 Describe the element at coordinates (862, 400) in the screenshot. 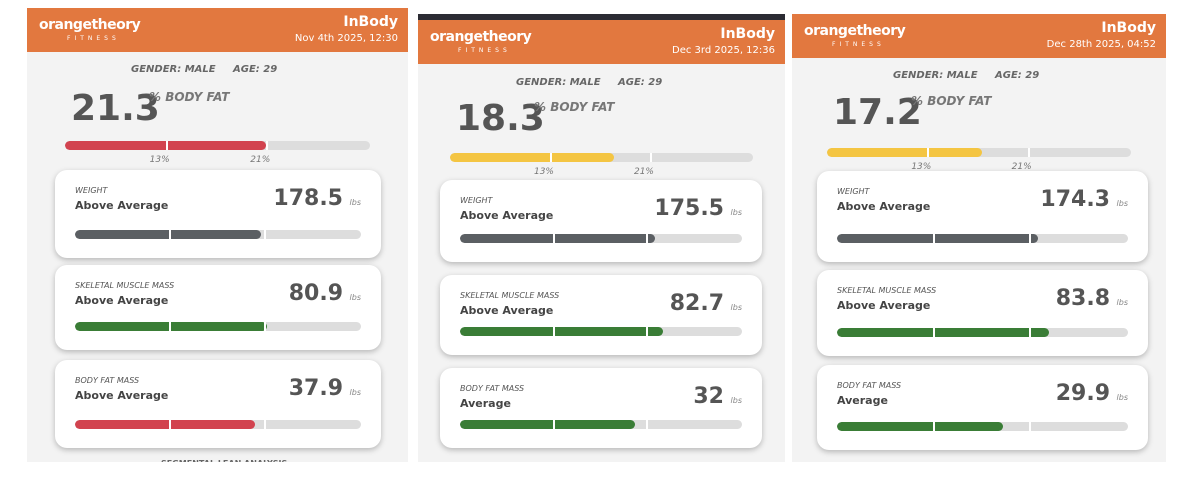

I see `metric-status: Average` at that location.